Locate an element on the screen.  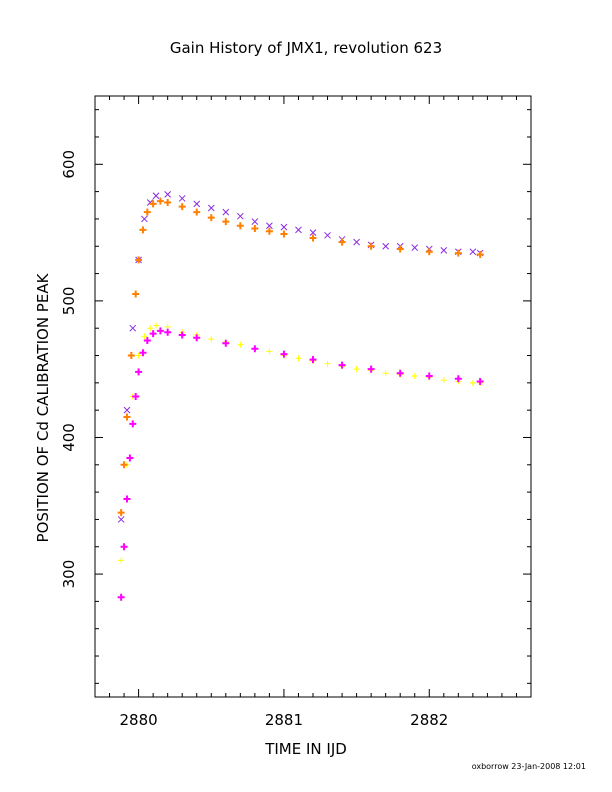
y-tick-label: 600 is located at coordinates (69, 164).